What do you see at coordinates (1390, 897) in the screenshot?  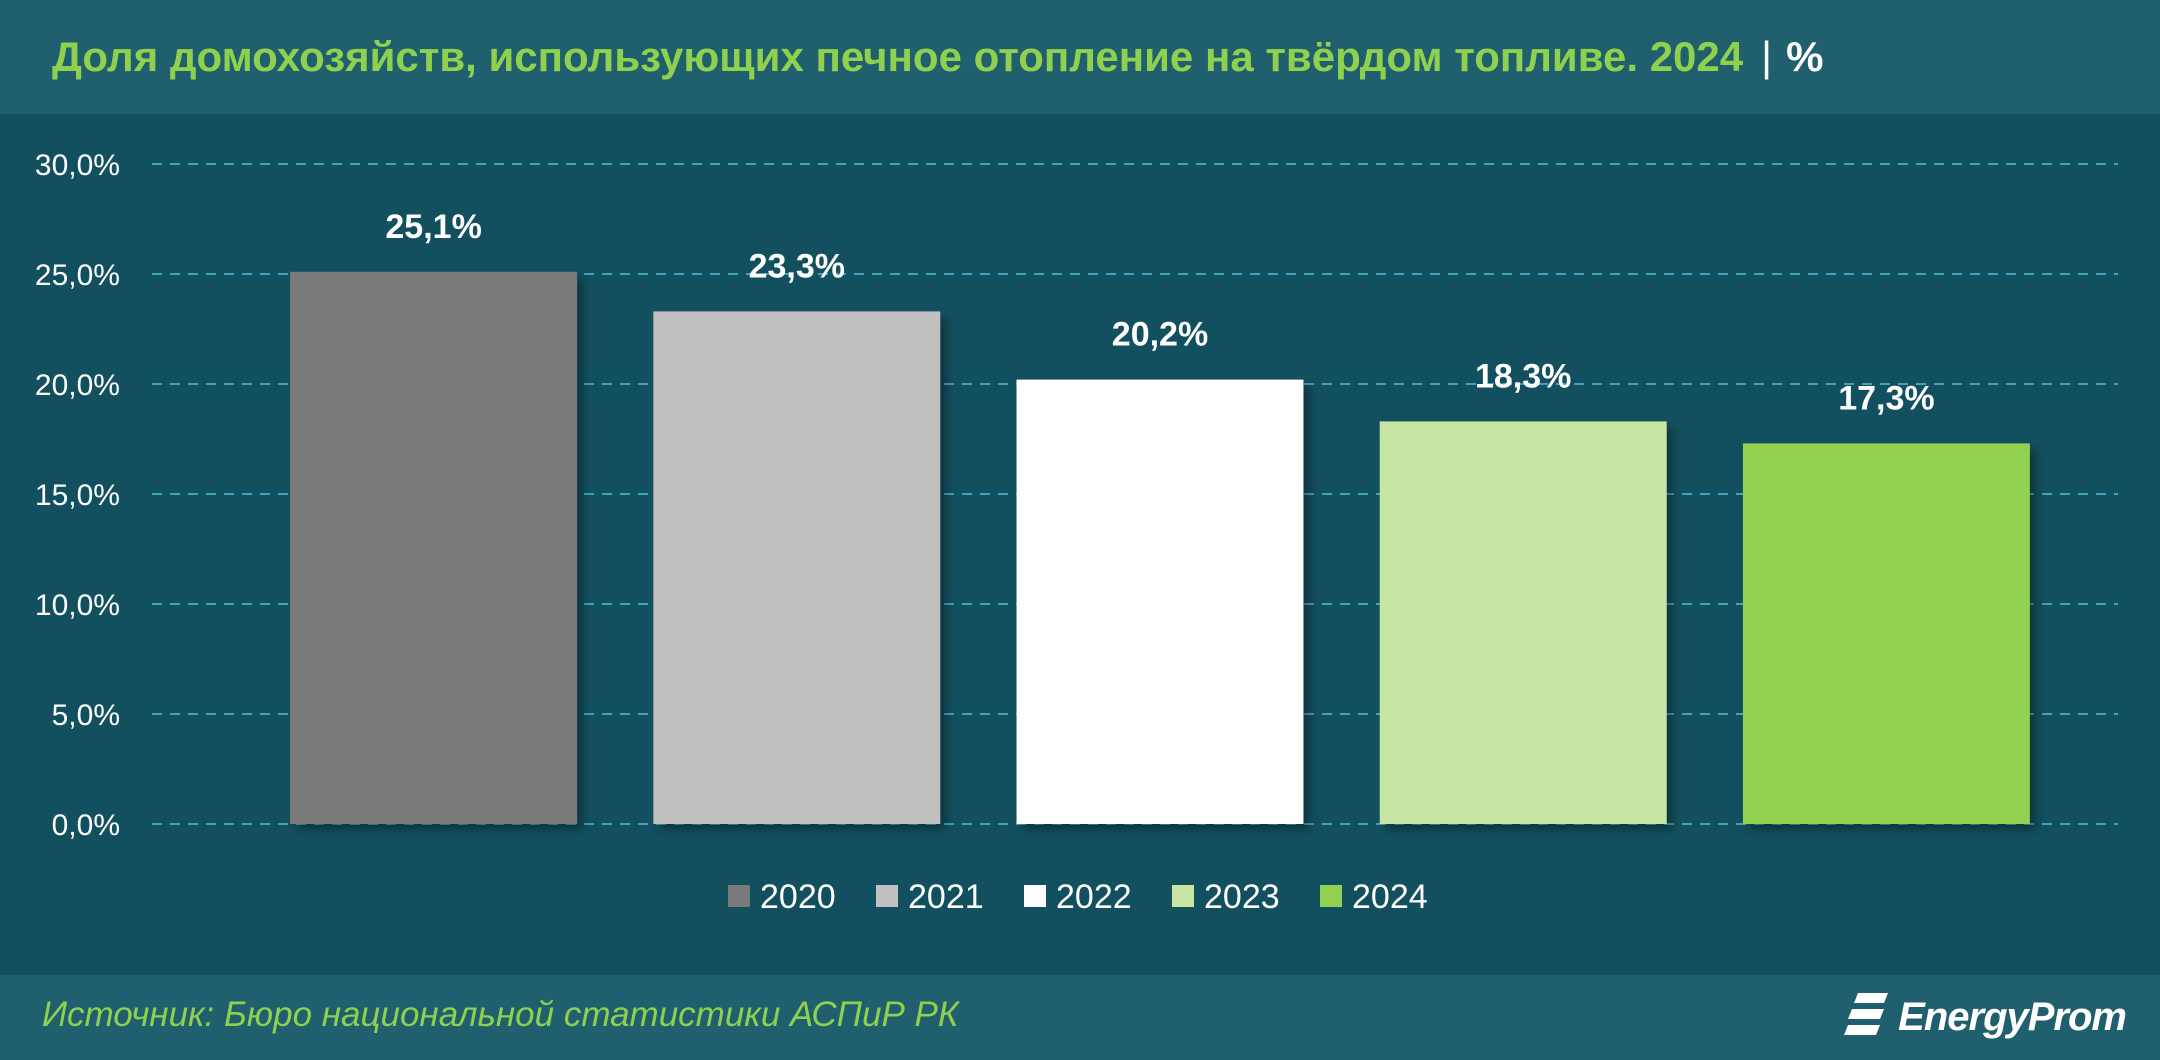 I see `legend-label-2024: 2024` at bounding box center [1390, 897].